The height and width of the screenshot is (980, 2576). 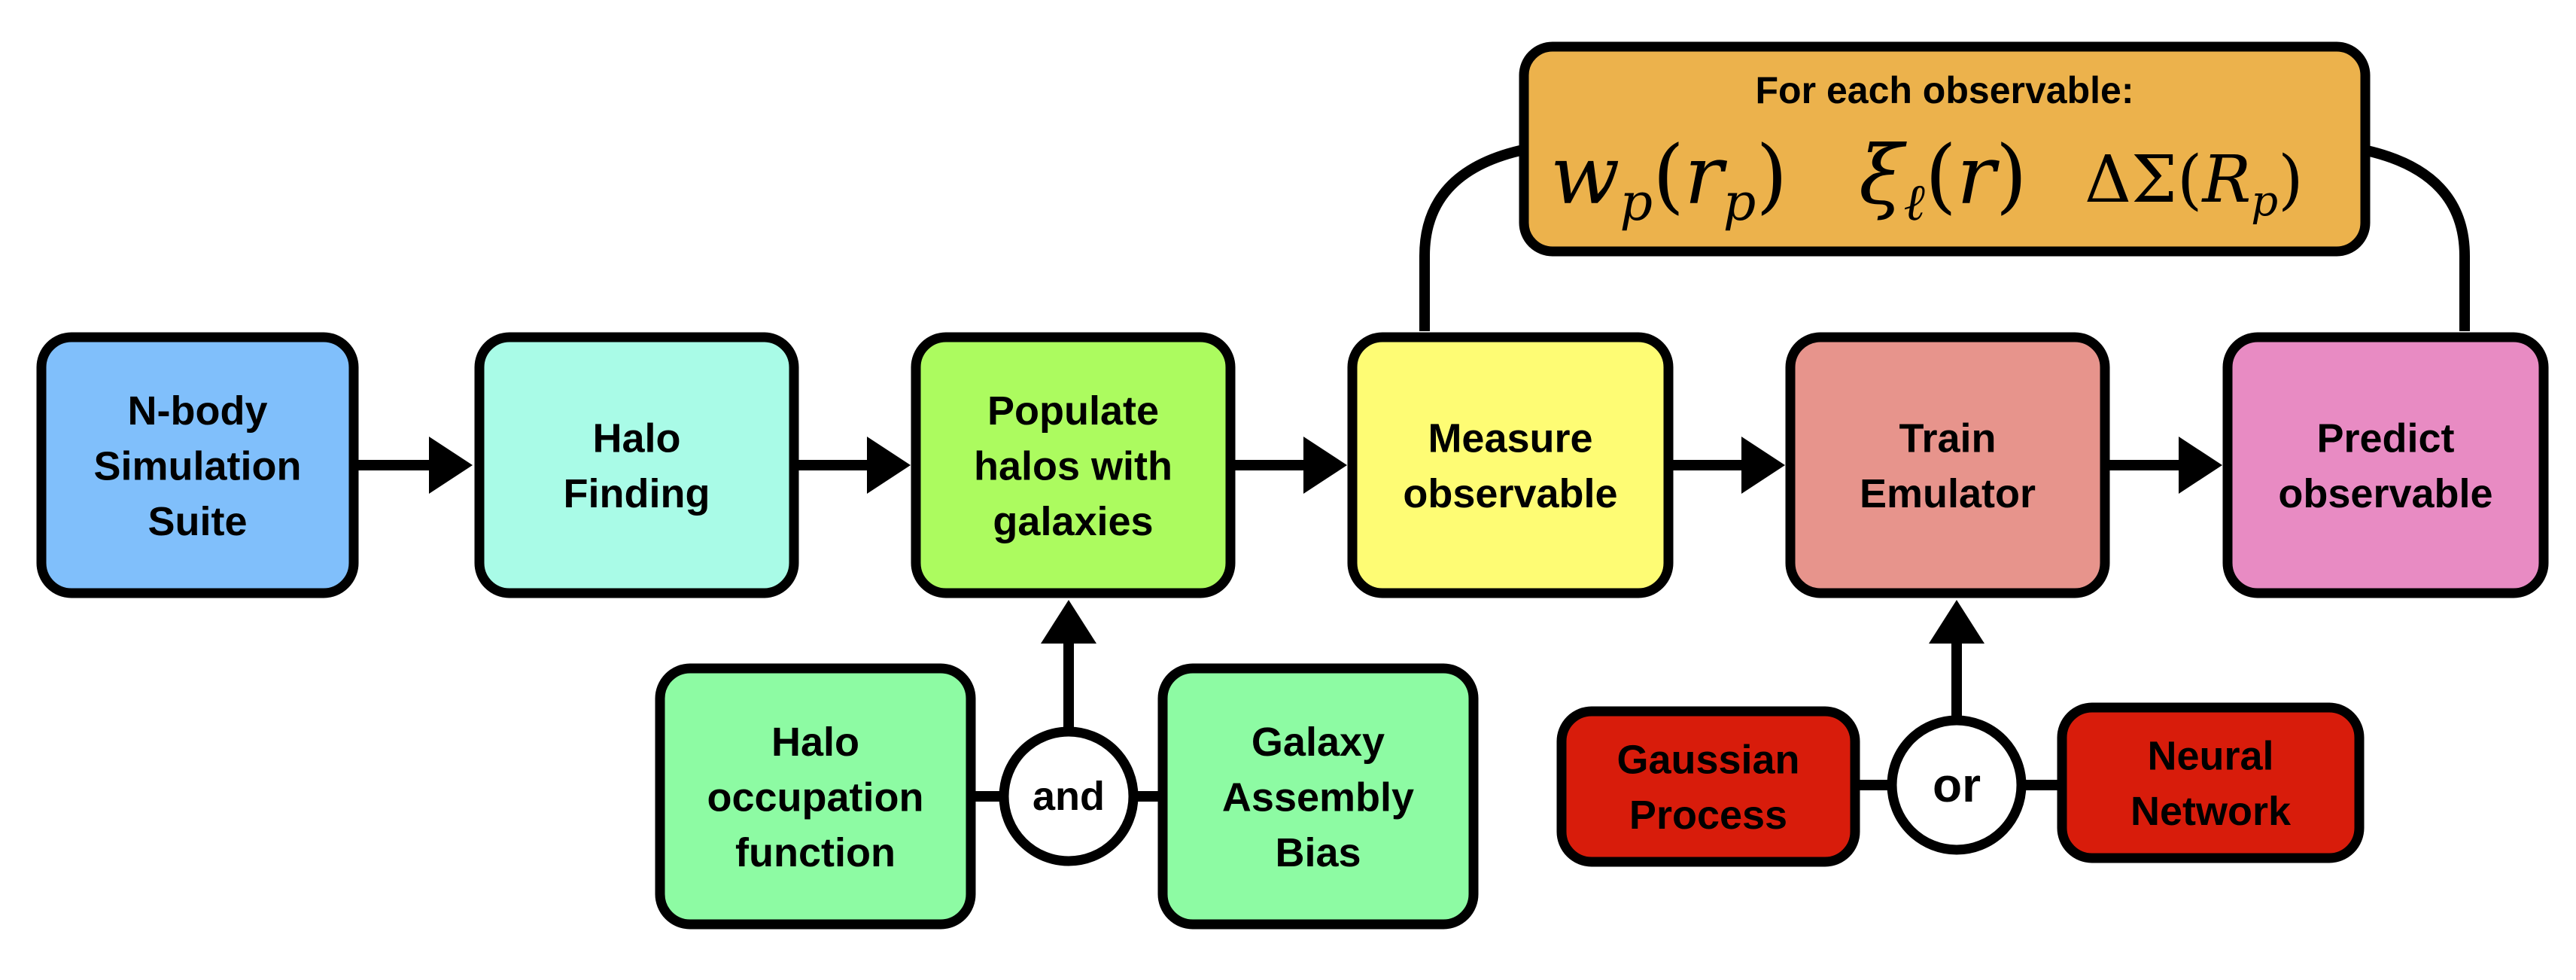 What do you see at coordinates (1945, 90) in the screenshot?
I see `observables-heading: For each observable:` at bounding box center [1945, 90].